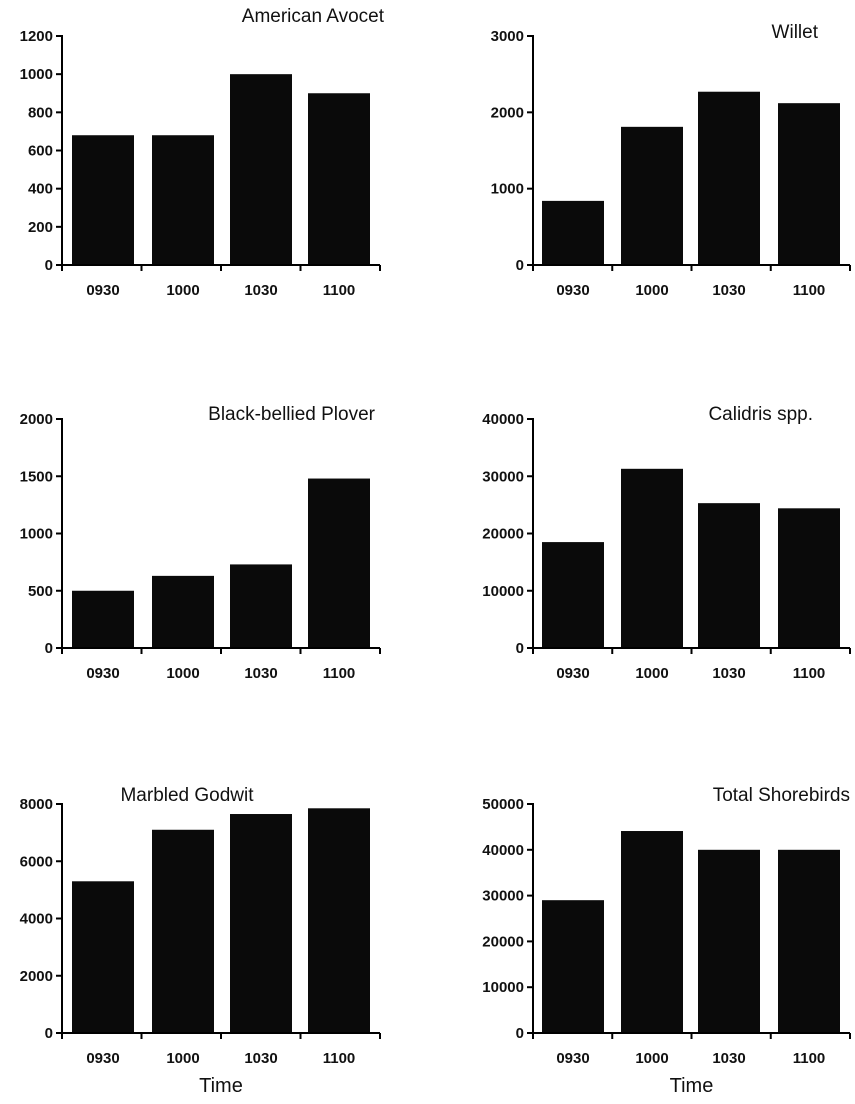  What do you see at coordinates (36, 804) in the screenshot?
I see `y-tick-label: 8000` at bounding box center [36, 804].